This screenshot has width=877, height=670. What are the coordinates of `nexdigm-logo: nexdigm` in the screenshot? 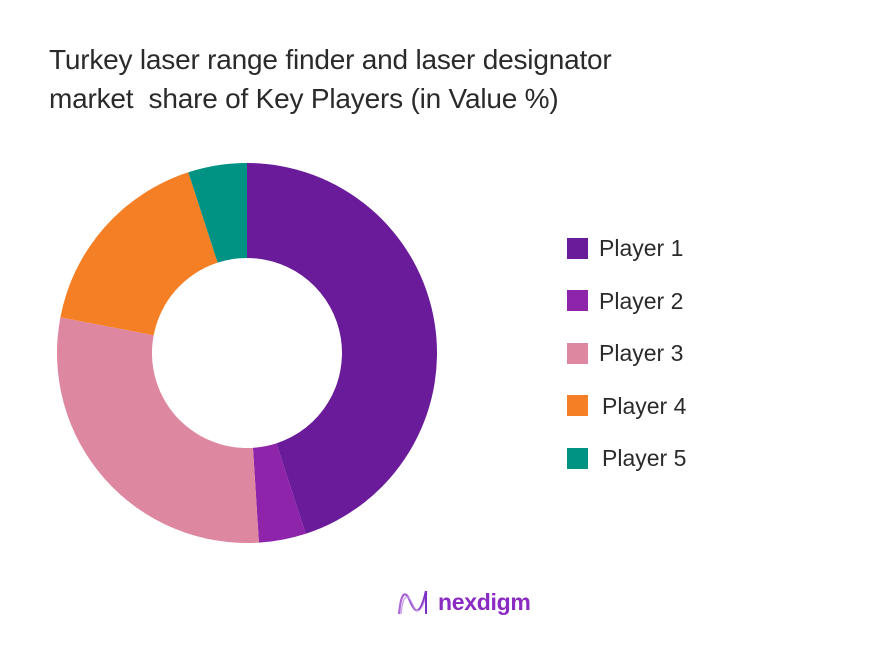 It's located at (463, 602).